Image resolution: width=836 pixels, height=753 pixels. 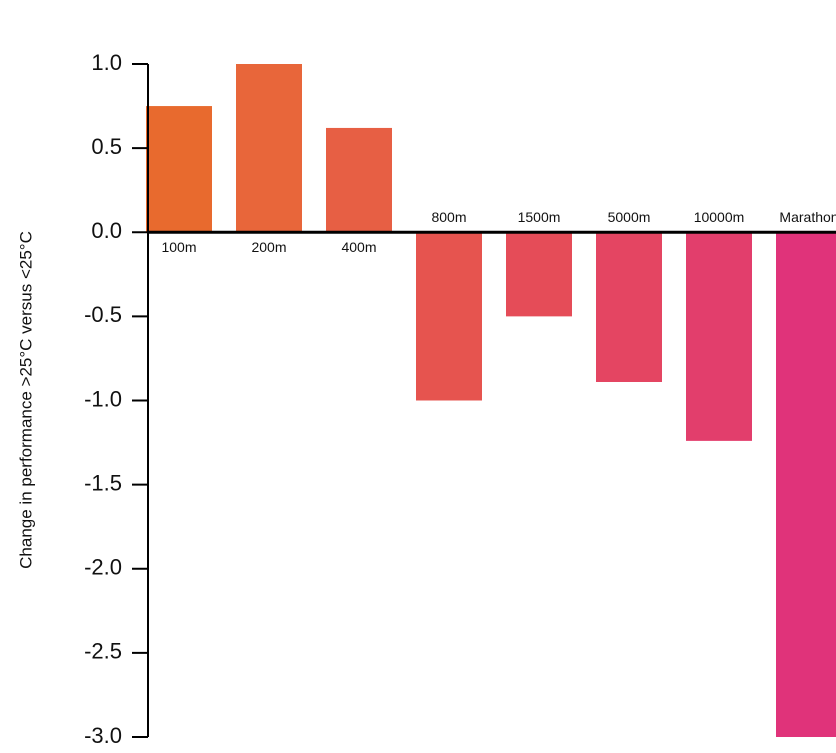 I want to click on x-tick-label: Marathon, so click(x=807, y=217).